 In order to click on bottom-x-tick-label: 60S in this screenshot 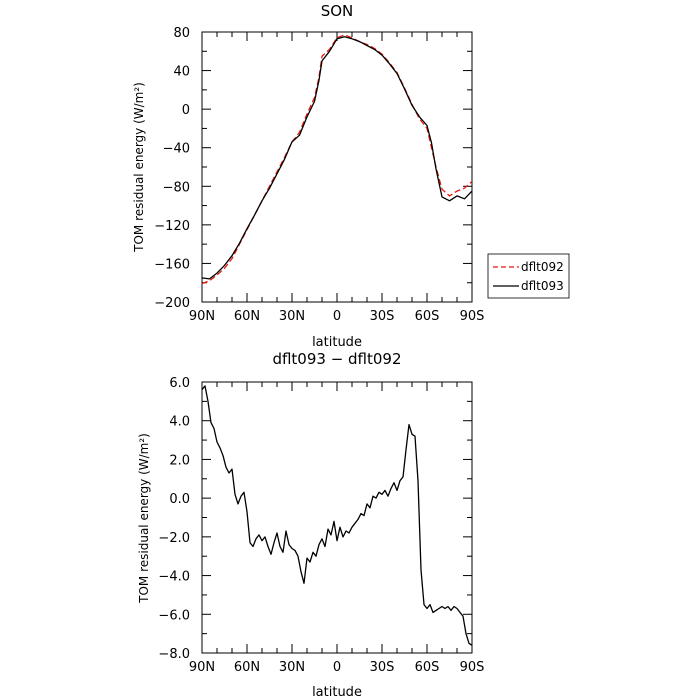, I will do `click(427, 667)`.